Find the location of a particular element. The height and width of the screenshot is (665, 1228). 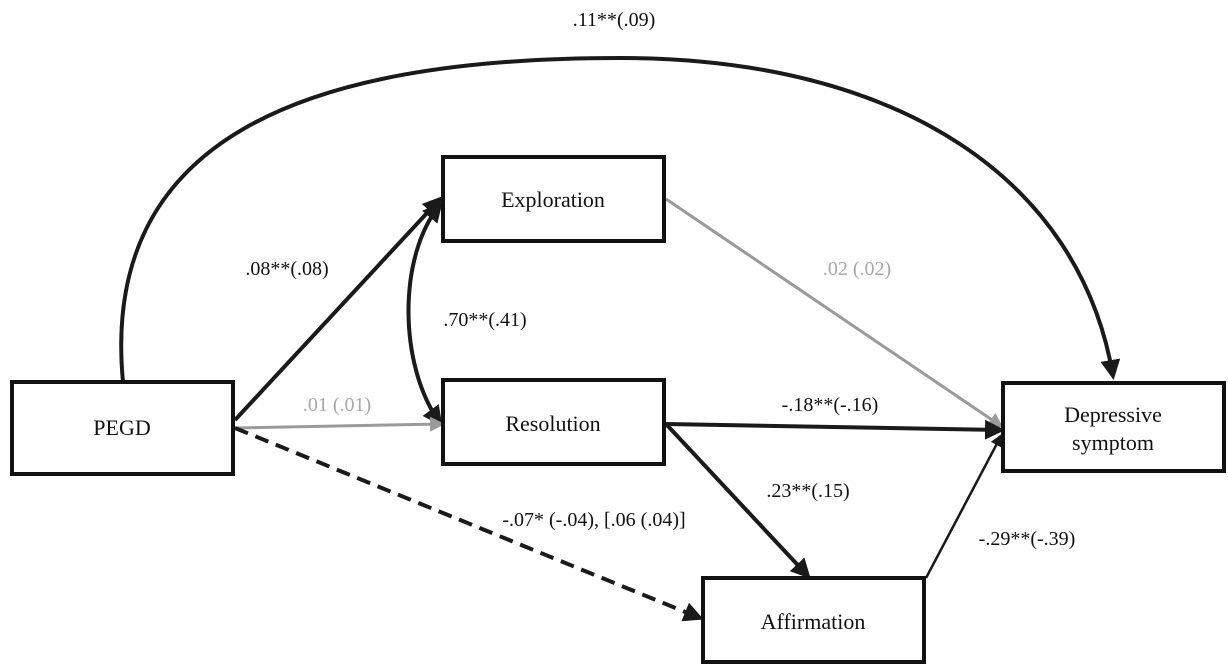

label-pegd-to-exploration: .08**(.08) is located at coordinates (286, 269).